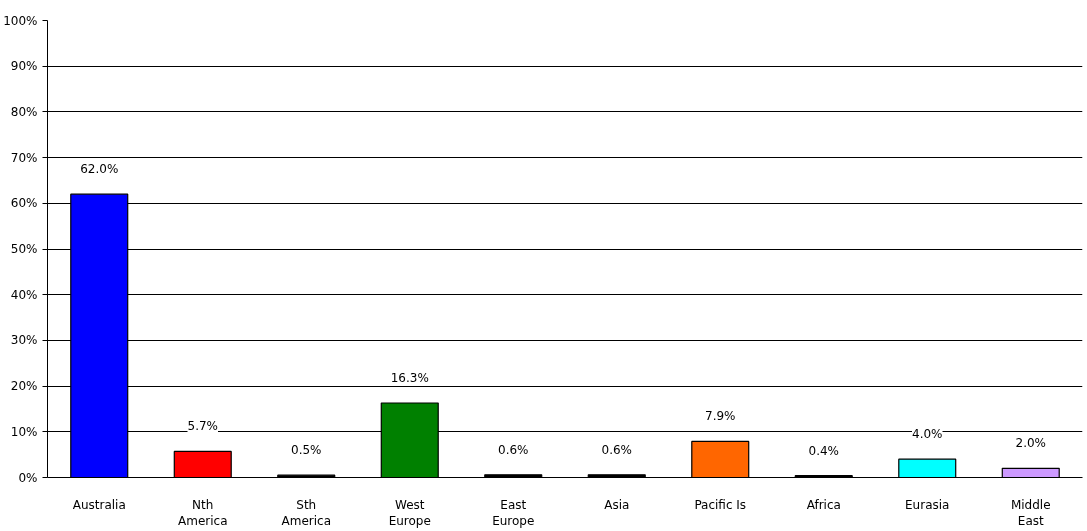 This screenshot has width=1087, height=531. Describe the element at coordinates (1030, 513) in the screenshot. I see `x-tick-label: Middle East` at that location.